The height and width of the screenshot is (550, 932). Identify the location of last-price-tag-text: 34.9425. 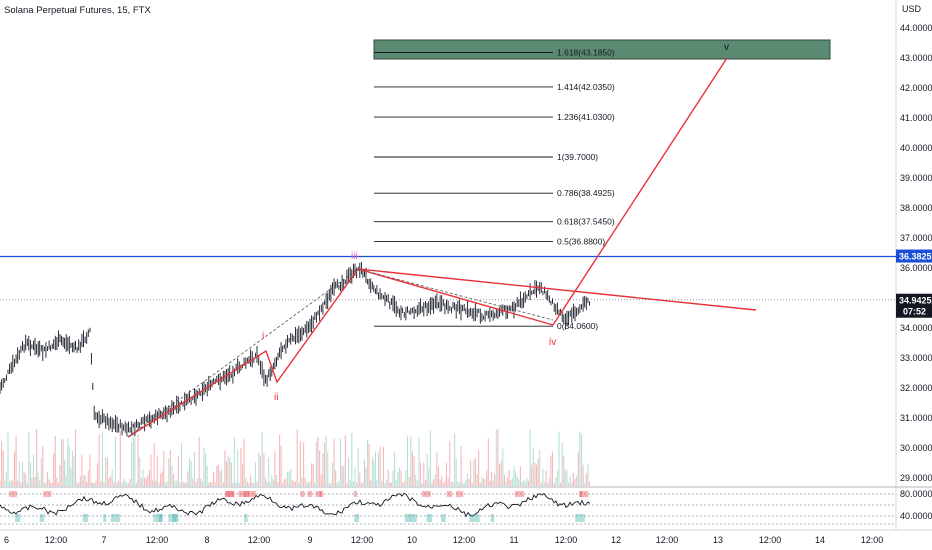
(915, 301).